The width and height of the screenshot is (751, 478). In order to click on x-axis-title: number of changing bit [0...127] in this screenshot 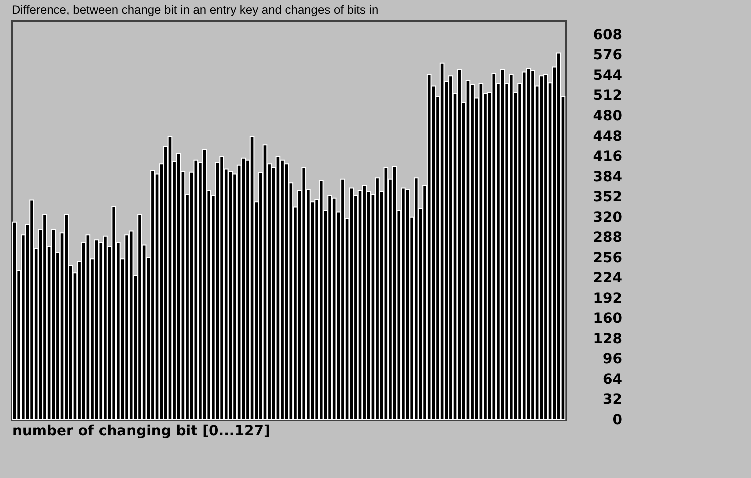, I will do `click(141, 432)`.